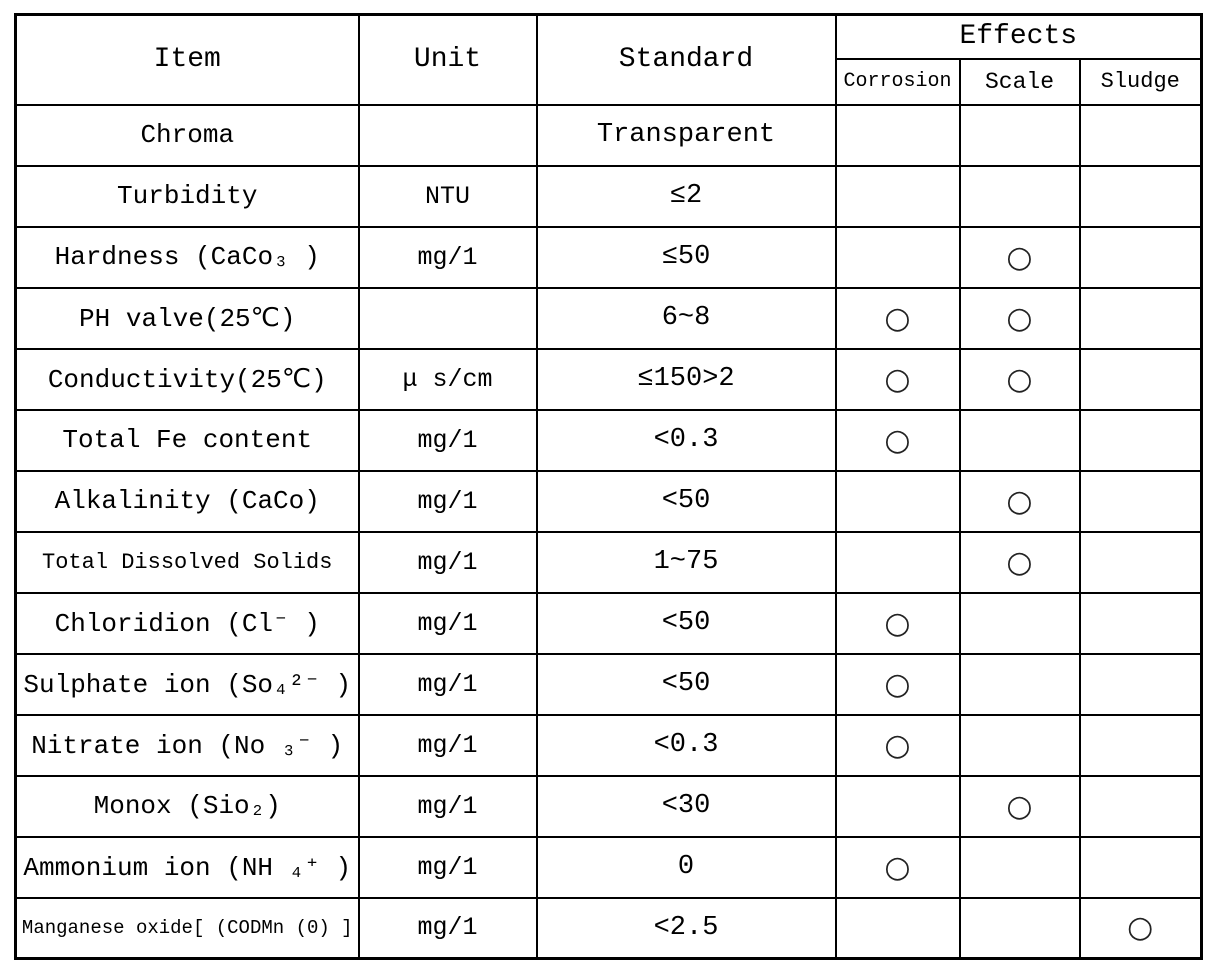 This screenshot has width=1216, height=968. I want to click on table-row-turbidity: Turbidity NTU ≤2, so click(608, 196).